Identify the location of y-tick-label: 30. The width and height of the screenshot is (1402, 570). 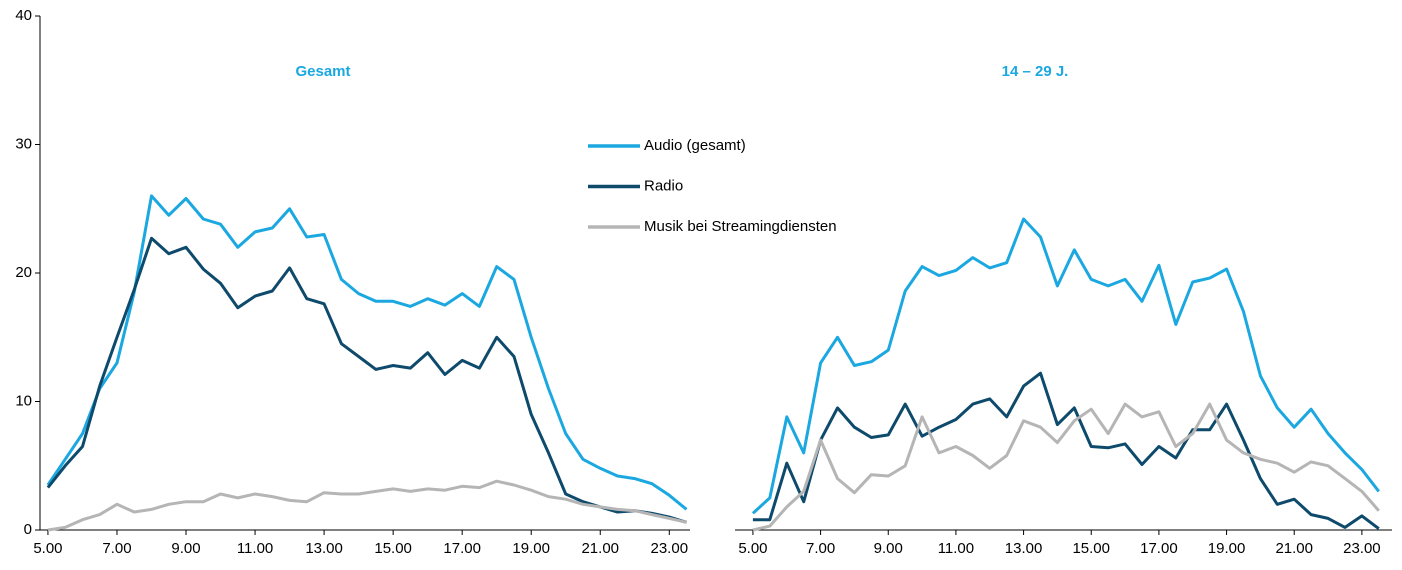
(23, 143).